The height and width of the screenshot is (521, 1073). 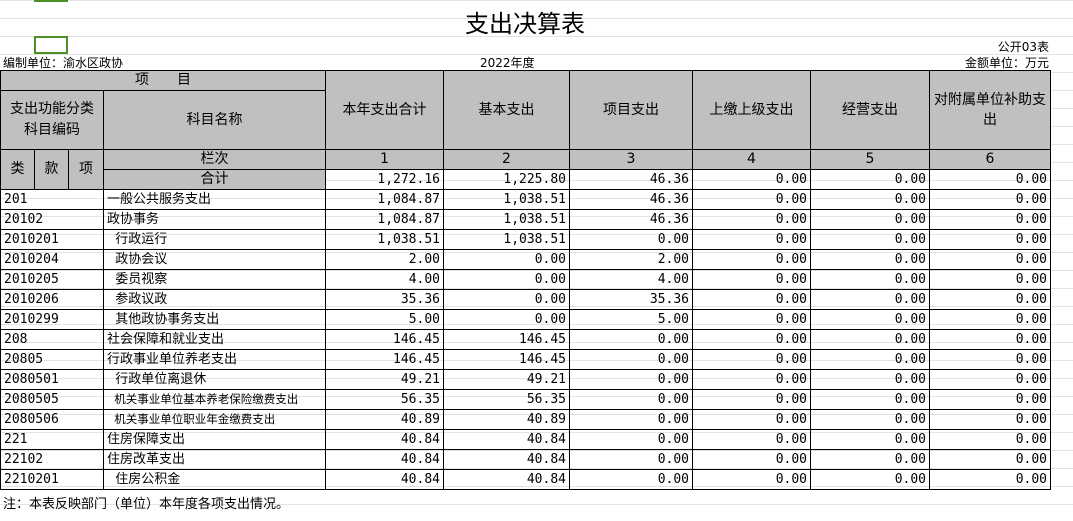 What do you see at coordinates (214, 299) in the screenshot?
I see `name-cell: 参政议政` at bounding box center [214, 299].